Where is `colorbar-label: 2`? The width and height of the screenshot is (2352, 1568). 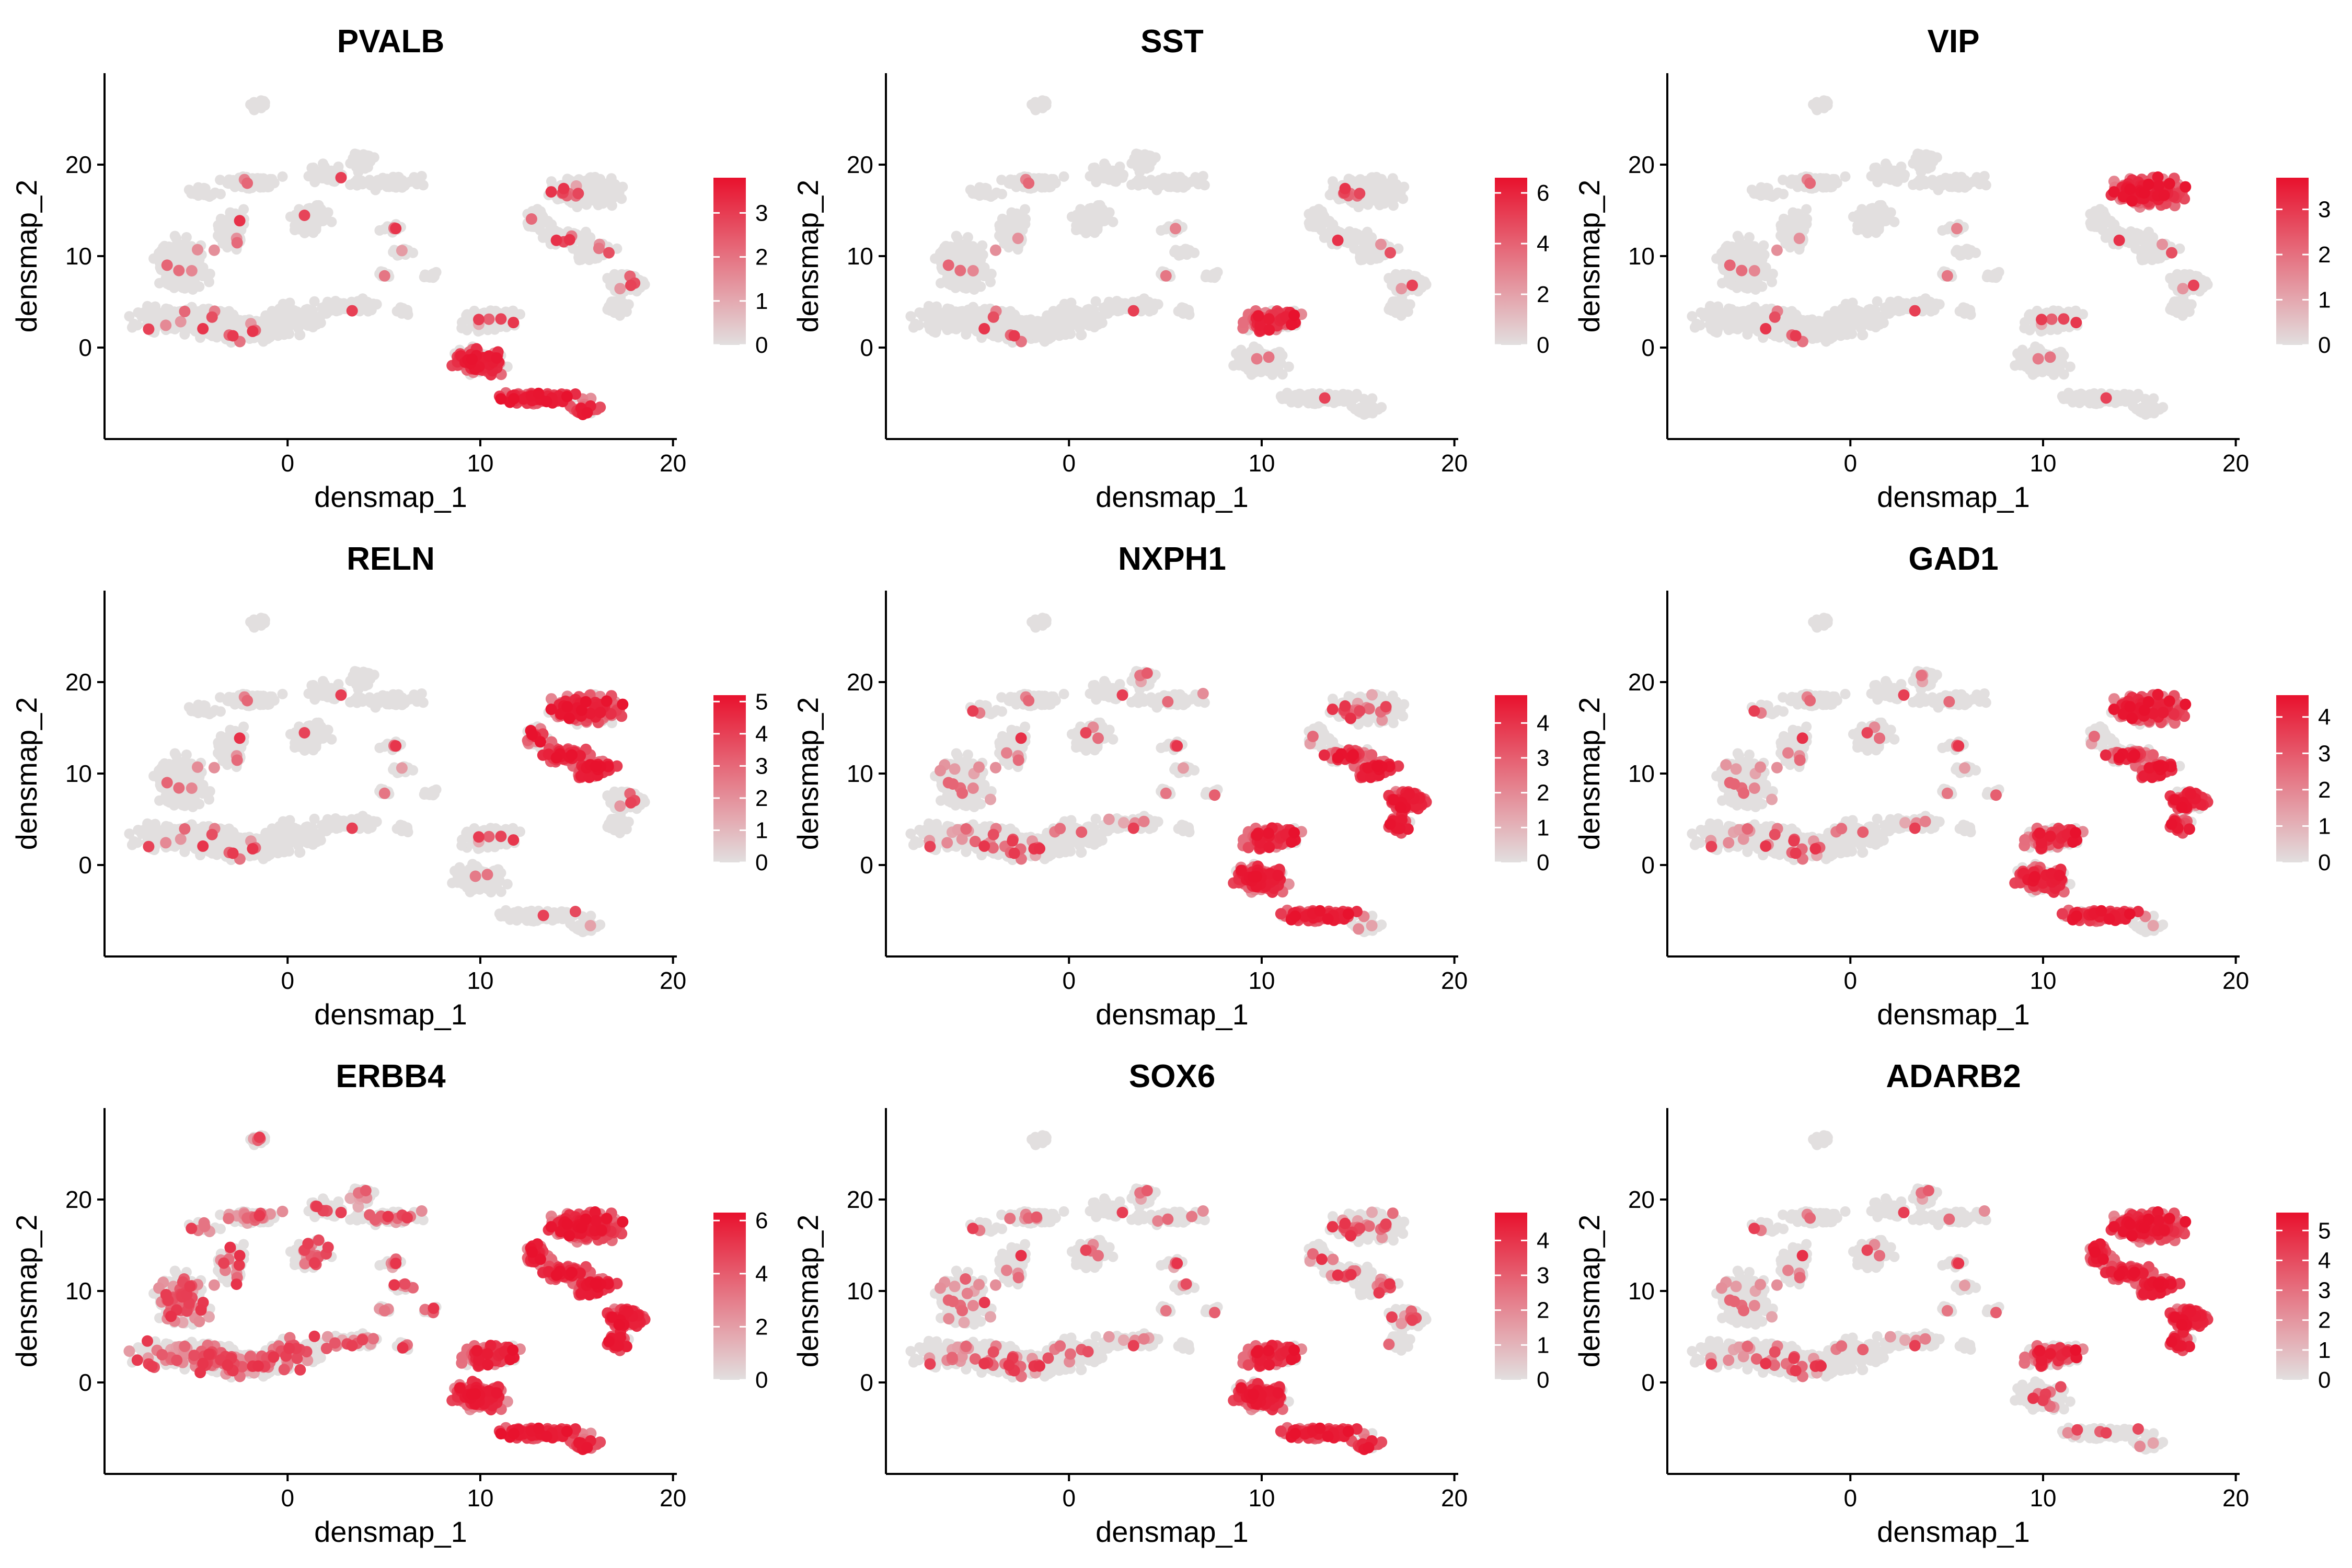 colorbar-label: 2 is located at coordinates (761, 257).